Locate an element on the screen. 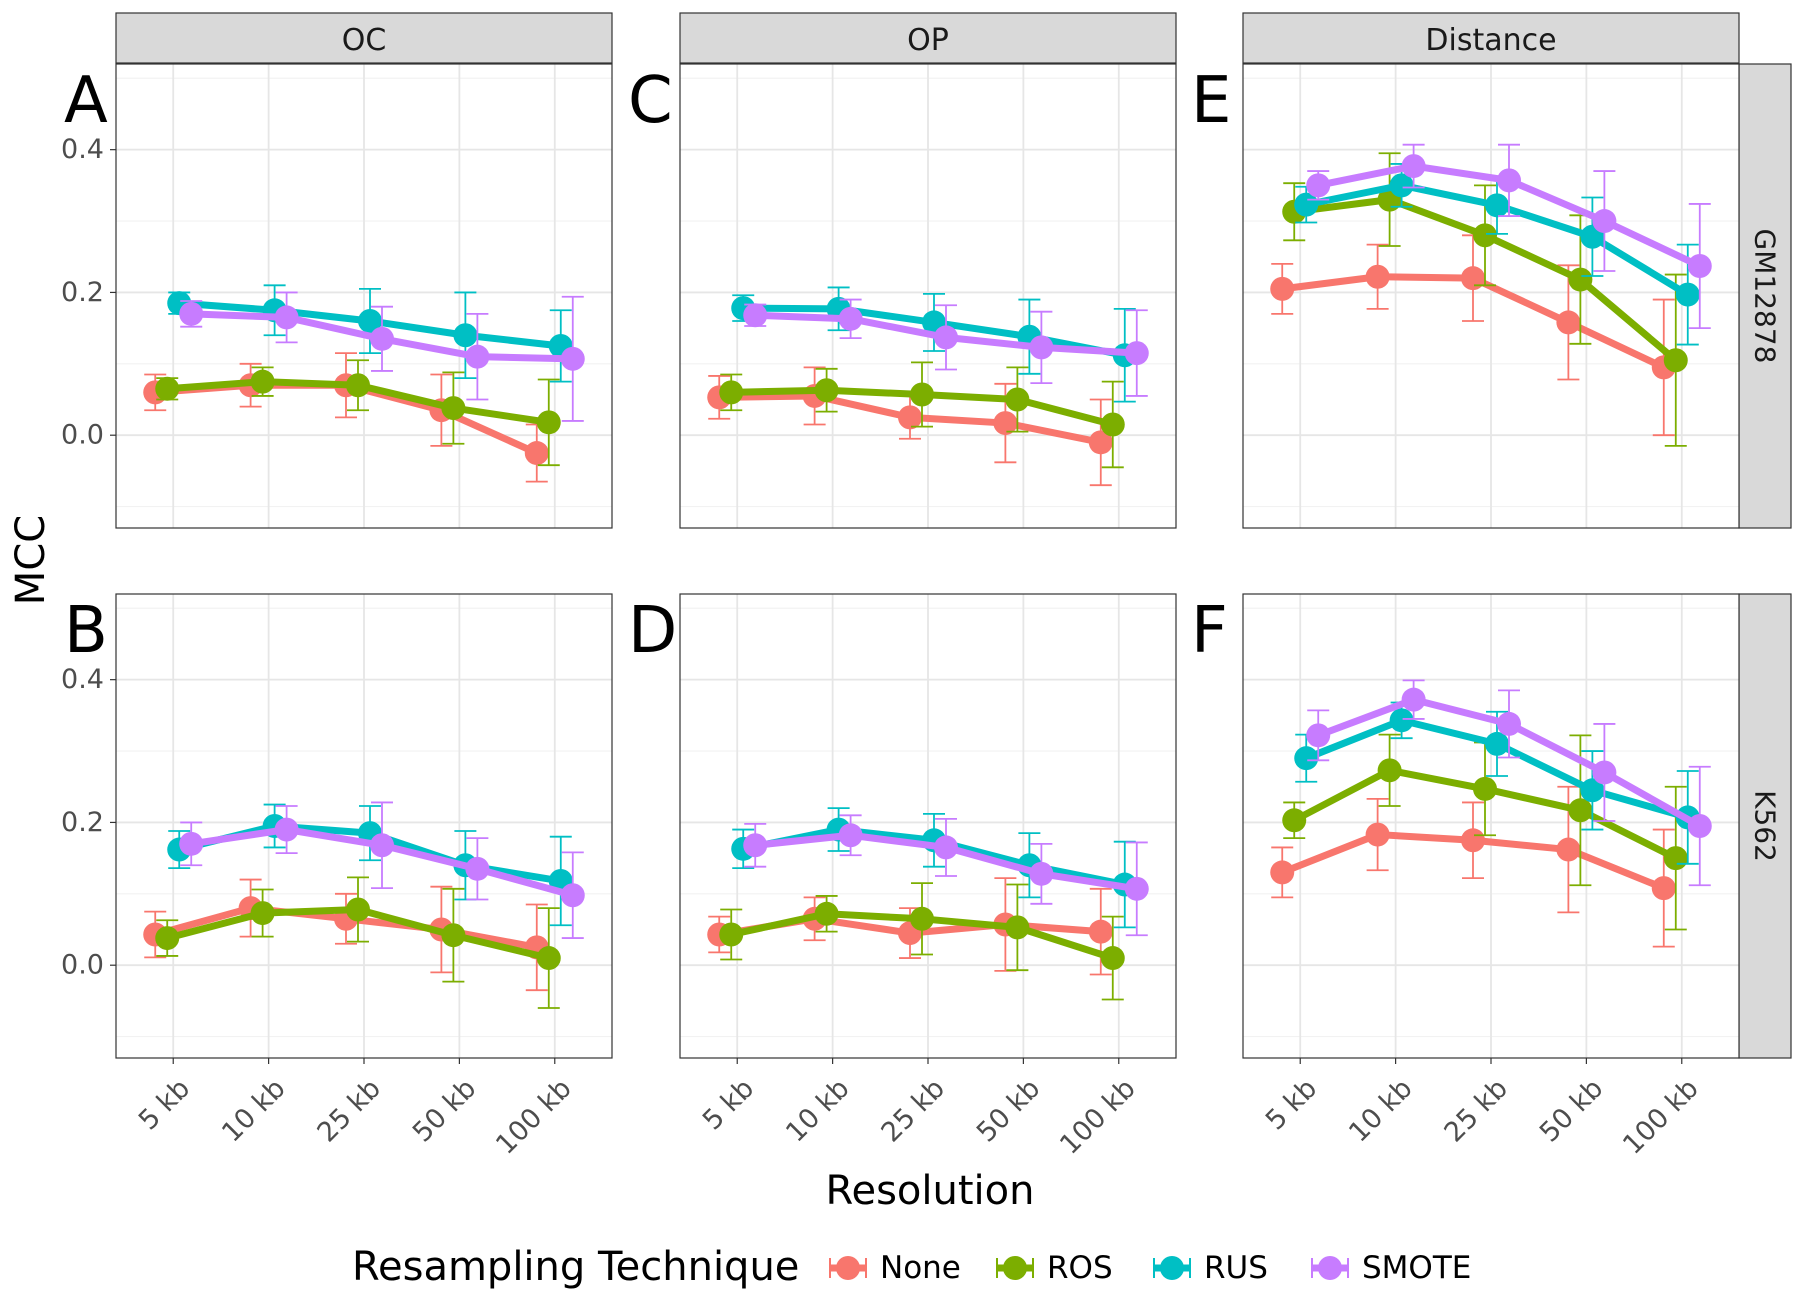 The width and height of the screenshot is (1800, 1309). y-axis-title: MCC is located at coordinates (31, 560).